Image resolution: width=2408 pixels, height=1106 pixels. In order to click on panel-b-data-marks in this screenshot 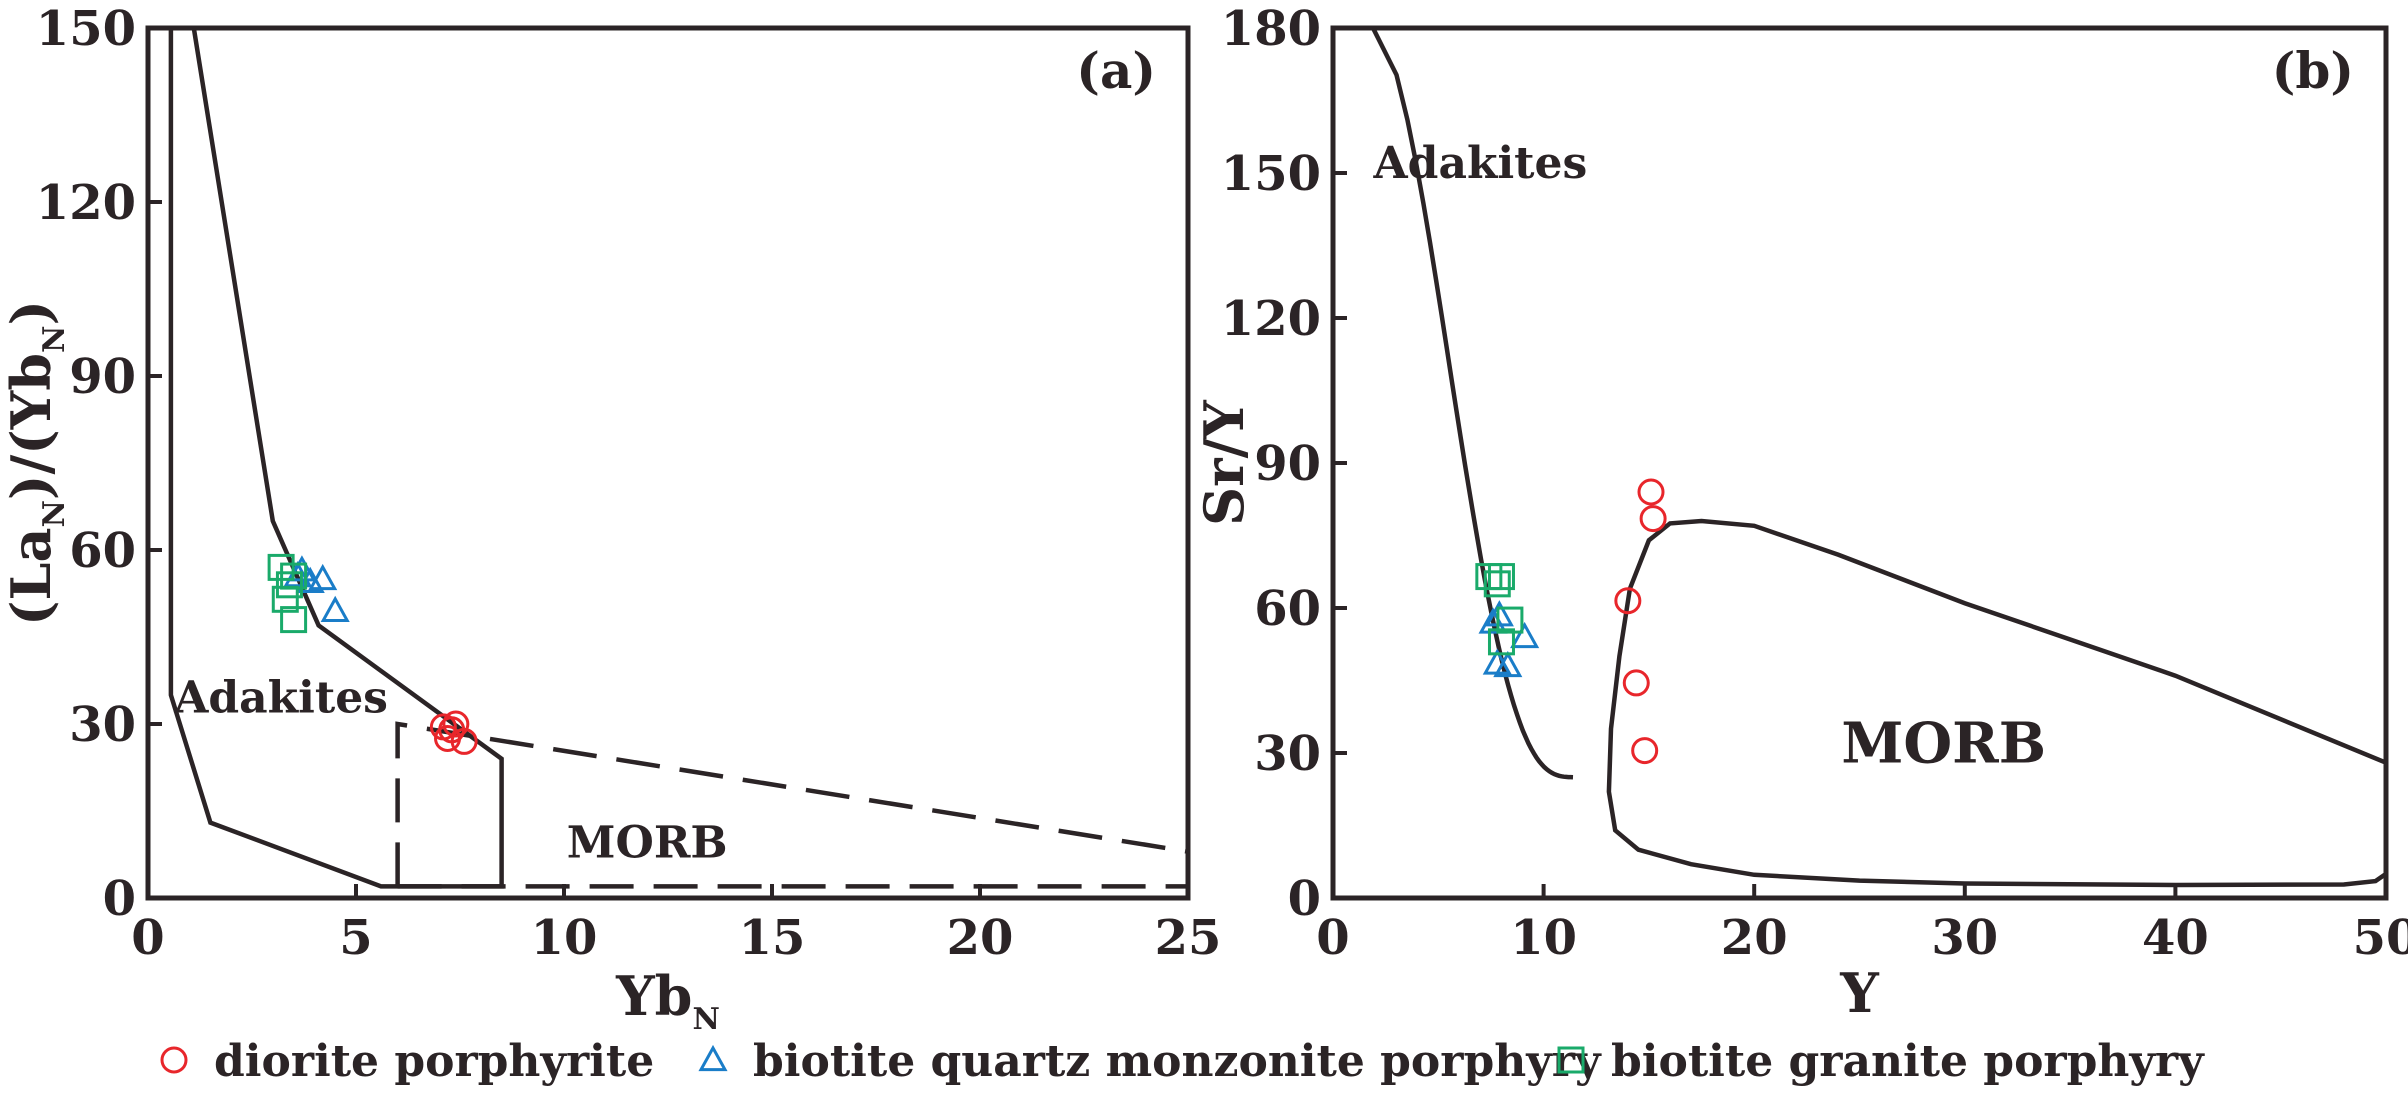, I will do `click(1571, 621)`.